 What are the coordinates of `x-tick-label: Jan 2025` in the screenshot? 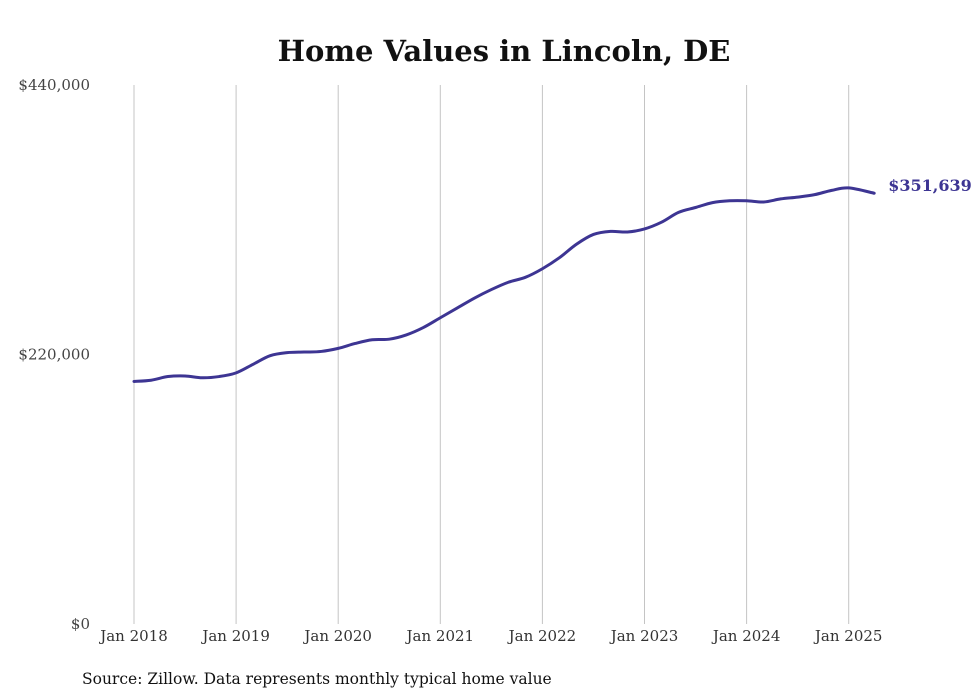 It's located at (848, 636).